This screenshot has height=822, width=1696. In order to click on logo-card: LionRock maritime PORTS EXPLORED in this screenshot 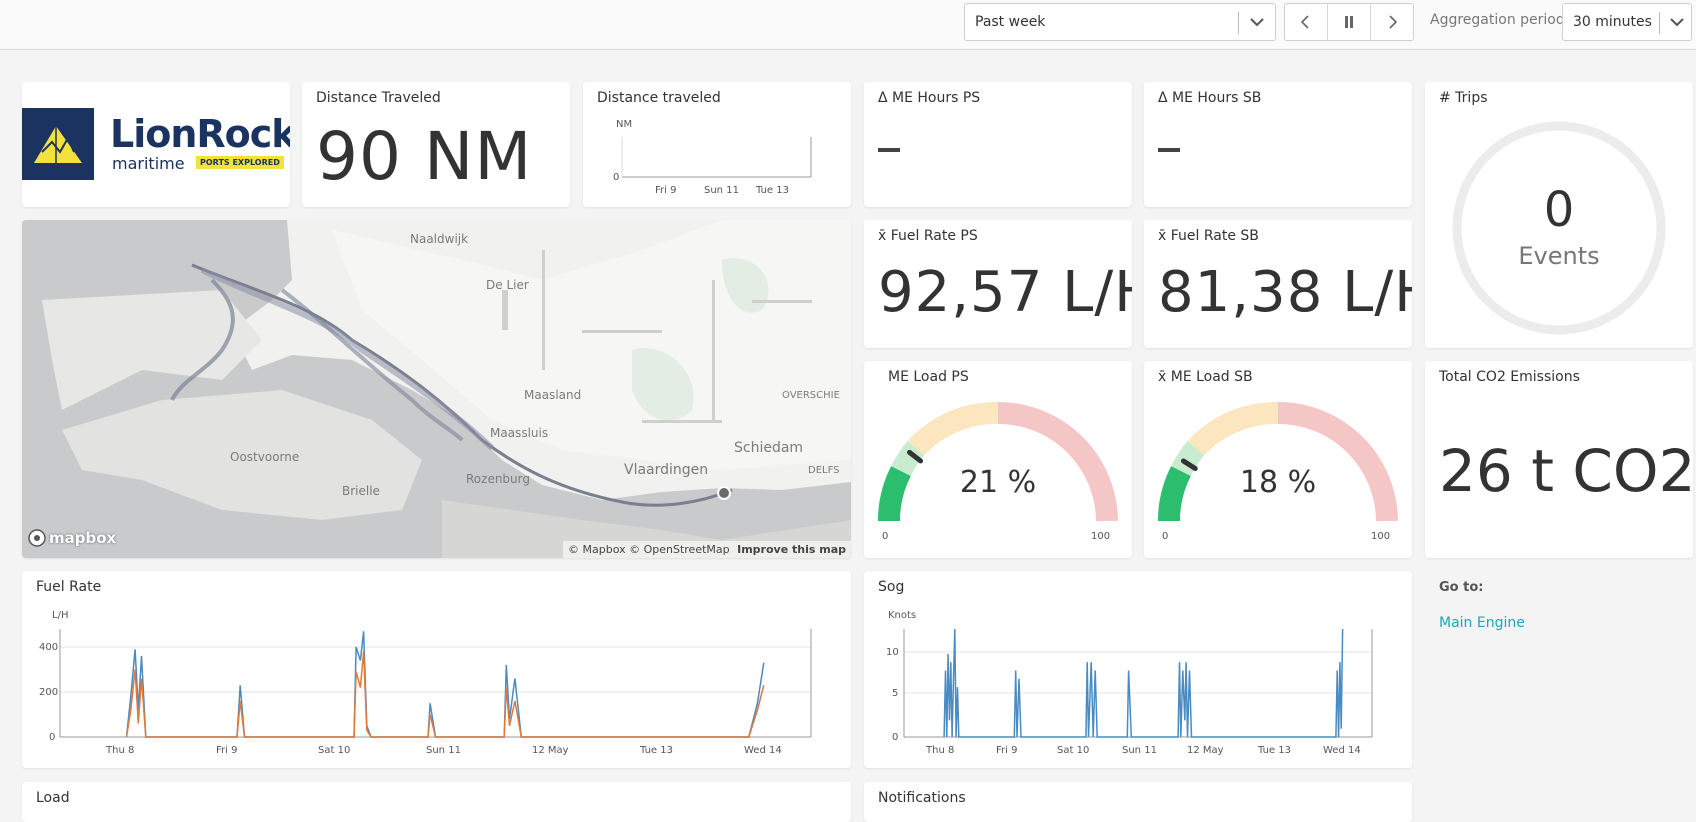, I will do `click(156, 144)`.